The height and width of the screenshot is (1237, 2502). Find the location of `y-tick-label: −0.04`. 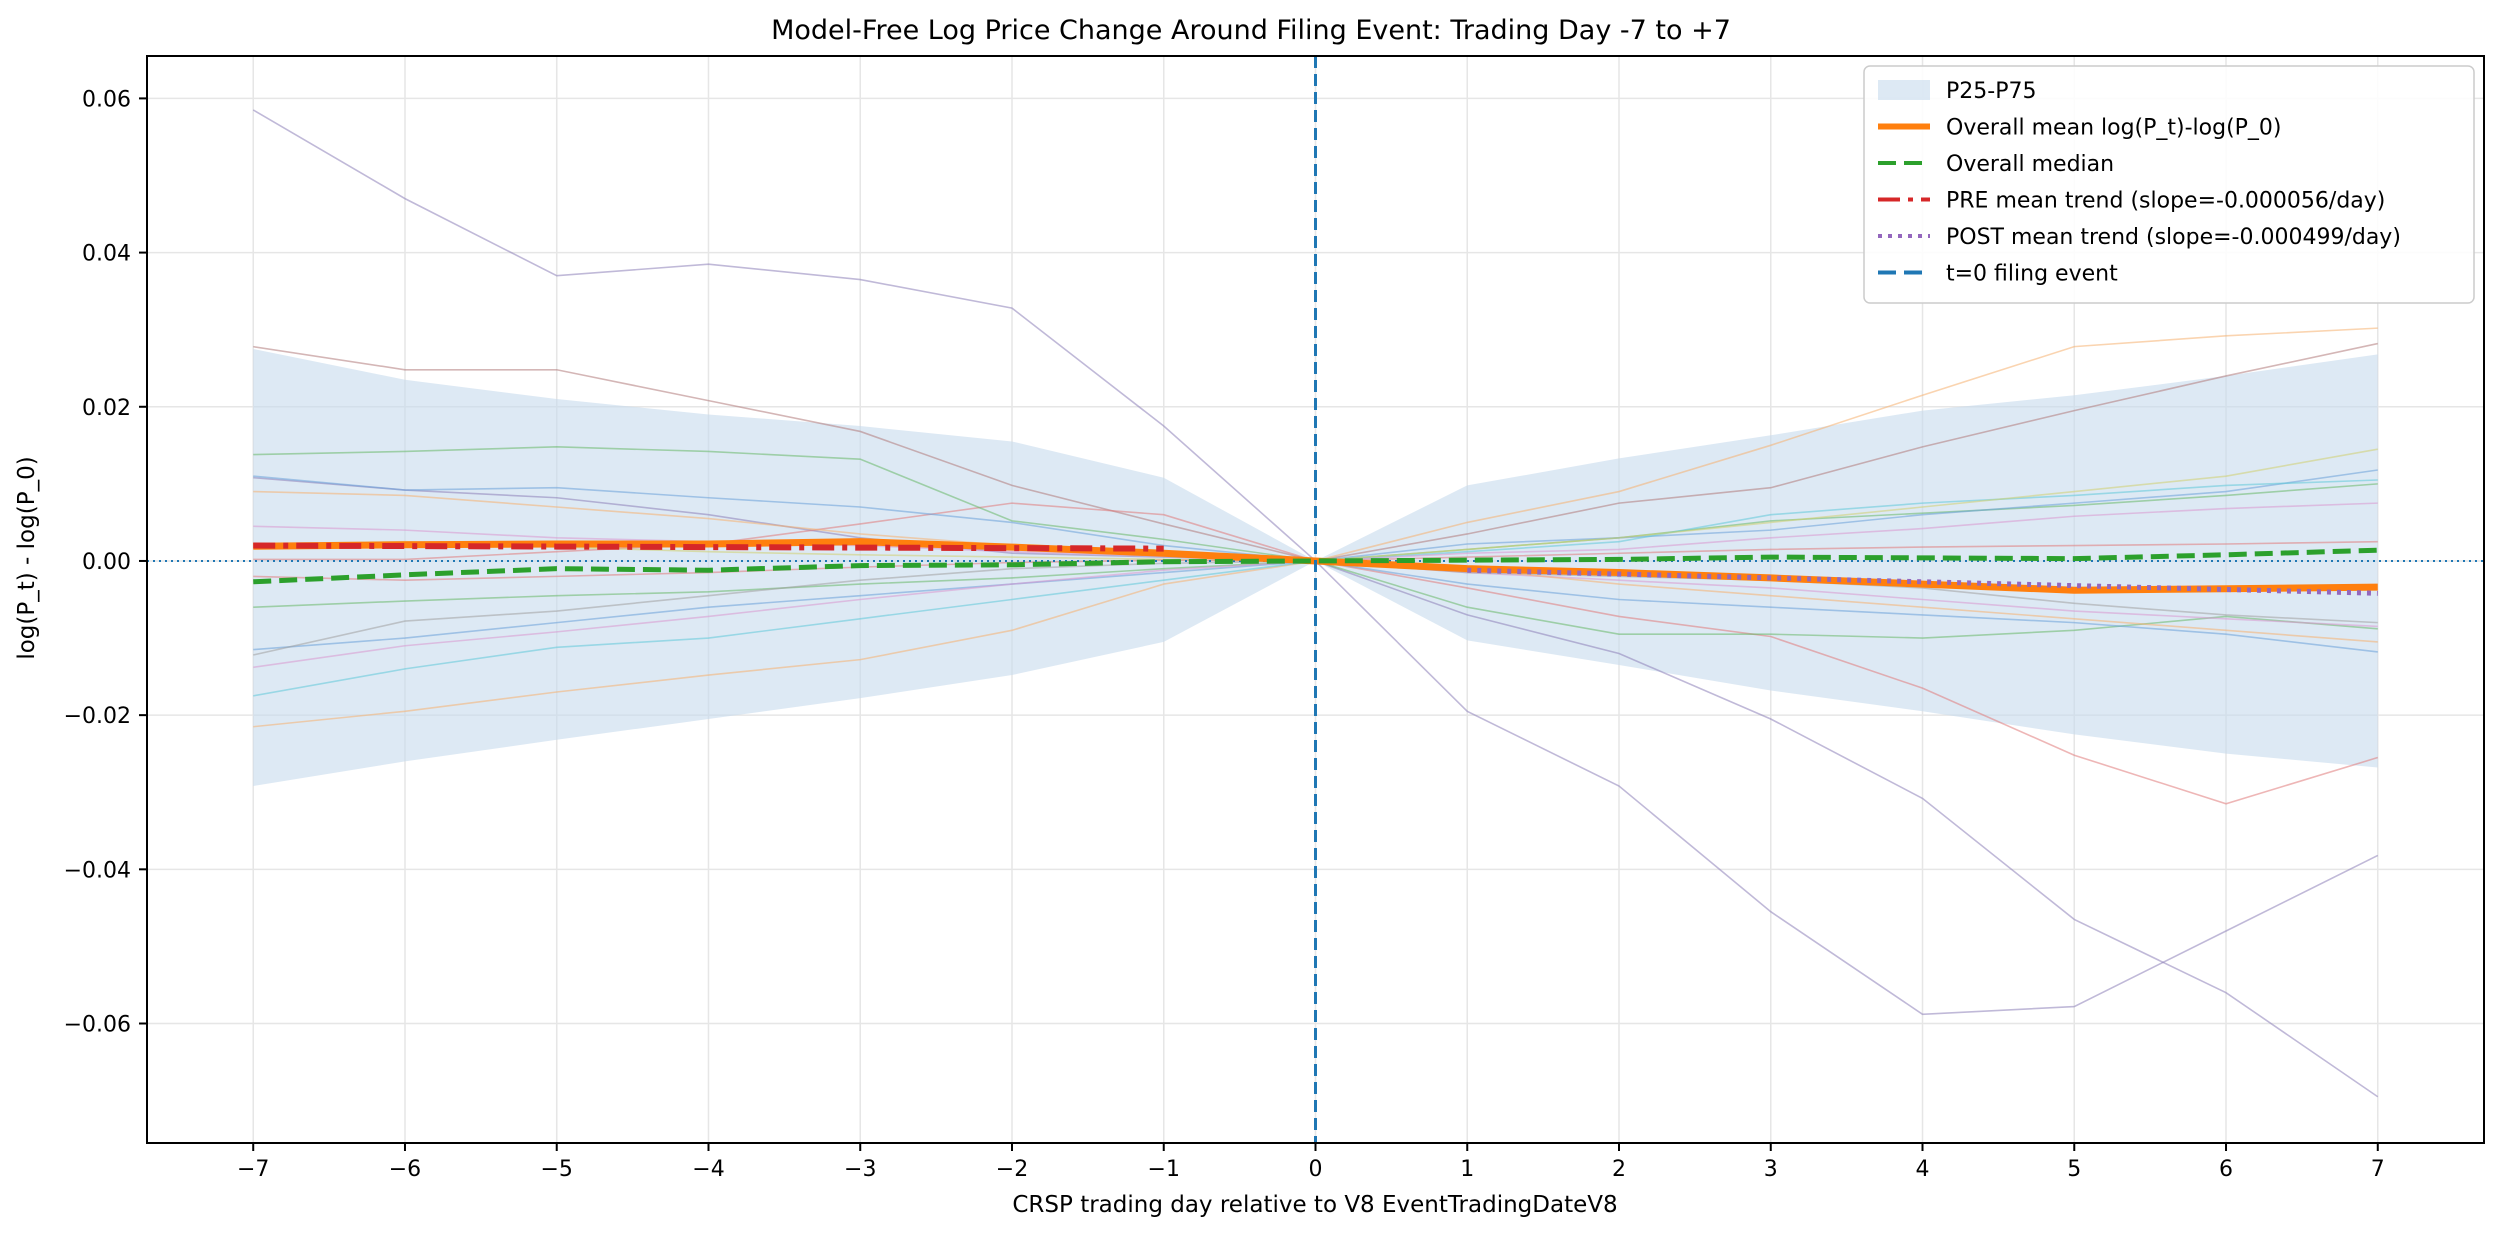

y-tick-label: −0.04 is located at coordinates (97, 870).